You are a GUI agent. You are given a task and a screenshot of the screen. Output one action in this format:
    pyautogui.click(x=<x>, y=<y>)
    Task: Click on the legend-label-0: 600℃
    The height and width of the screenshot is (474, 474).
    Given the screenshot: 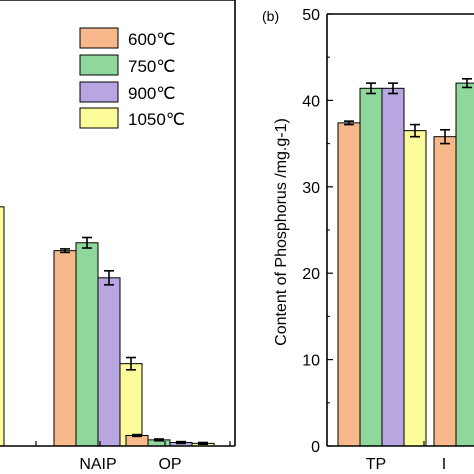 What is the action you would take?
    pyautogui.click(x=151, y=39)
    